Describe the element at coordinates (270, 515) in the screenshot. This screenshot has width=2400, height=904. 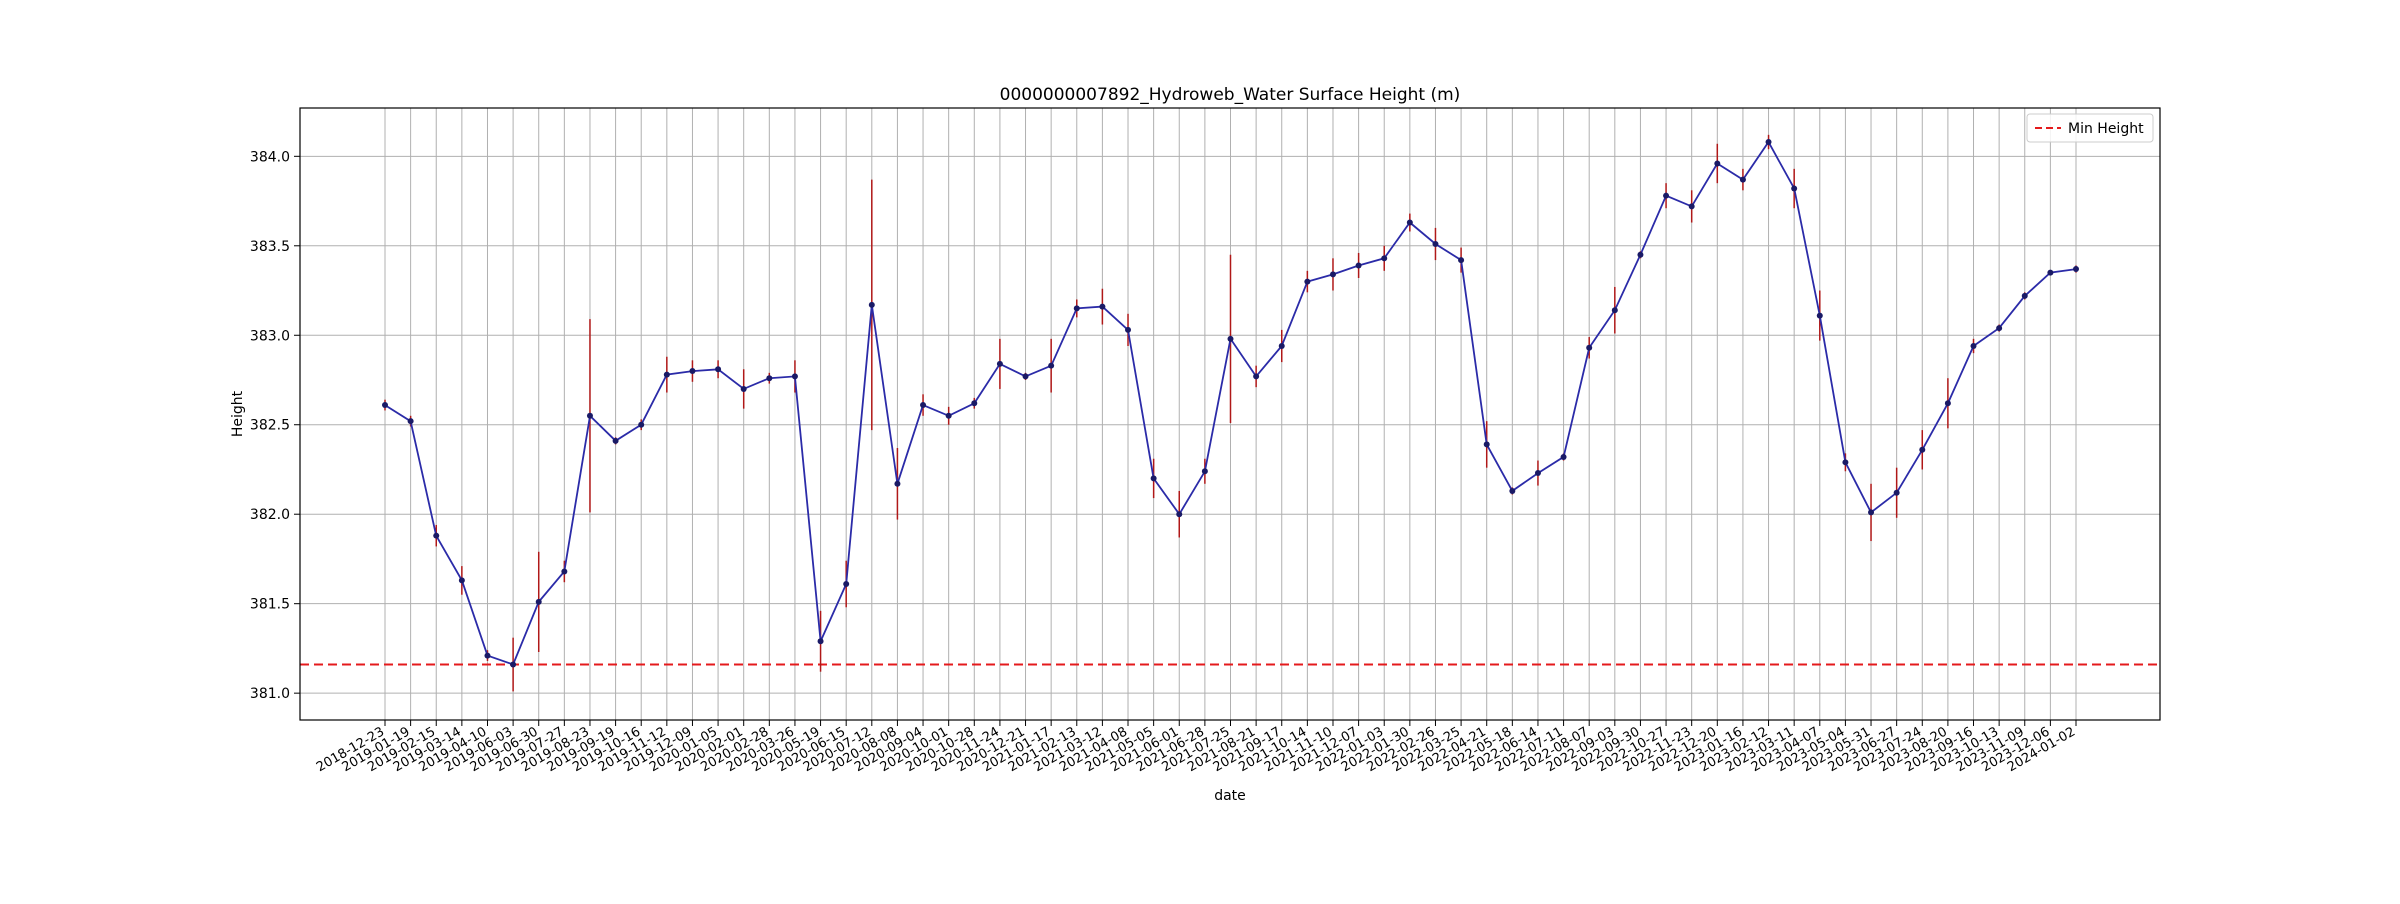
I see `y-tick-label: 382.0` at that location.